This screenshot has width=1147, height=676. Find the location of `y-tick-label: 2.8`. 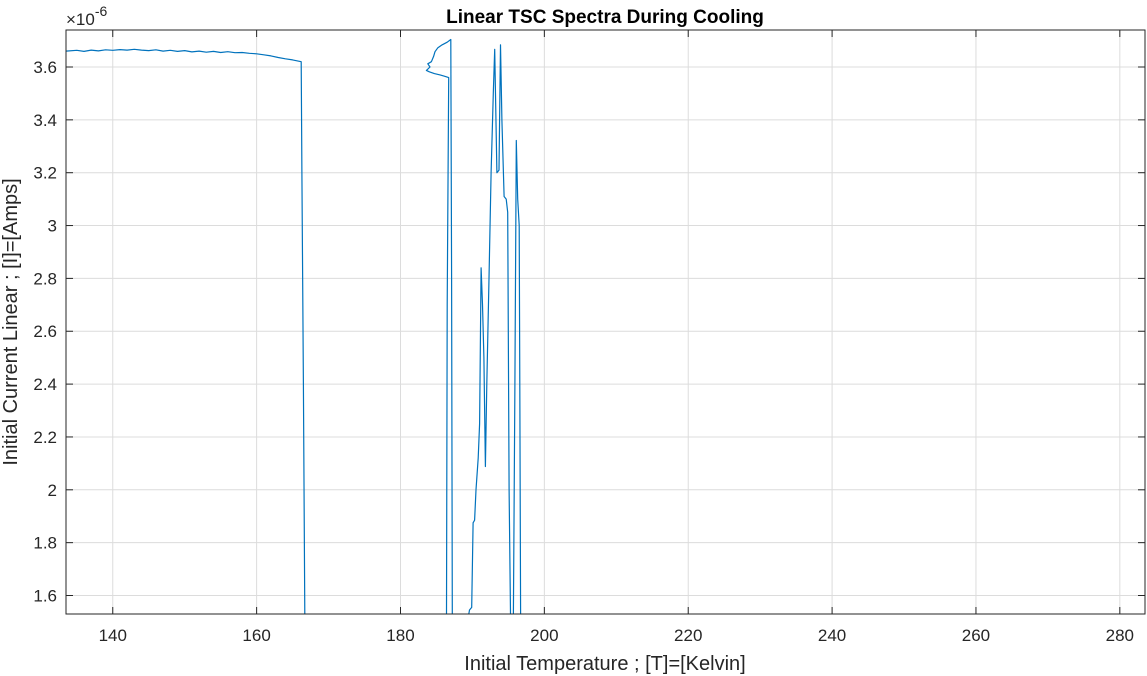

y-tick-label: 2.8 is located at coordinates (45, 278).